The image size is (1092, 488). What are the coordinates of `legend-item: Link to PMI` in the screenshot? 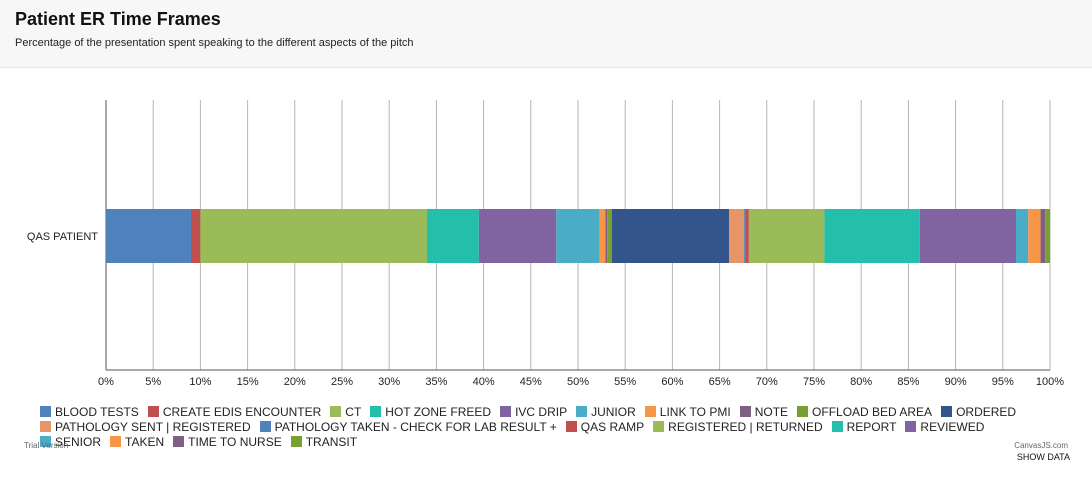 It's located at (687, 412).